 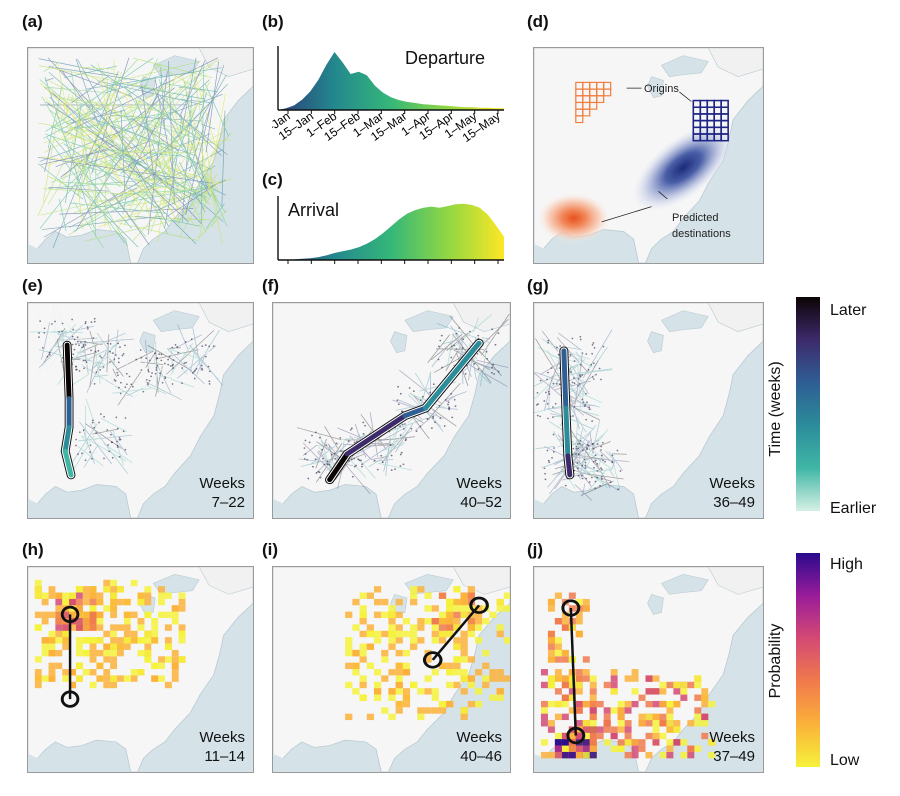 I want to click on panel-label-b: (b), so click(x=273, y=21).